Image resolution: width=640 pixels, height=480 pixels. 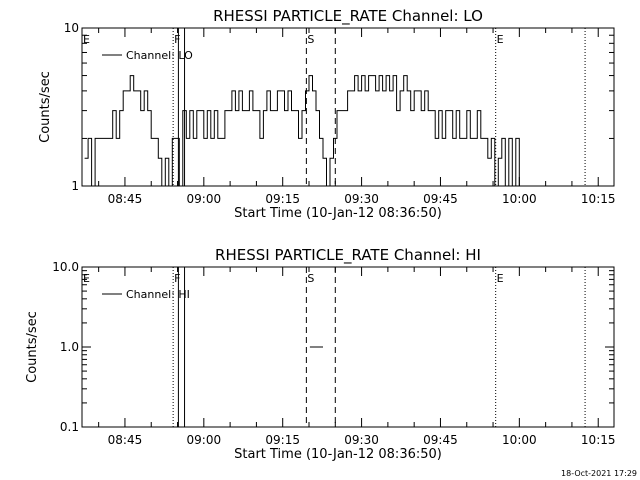 I want to click on chart-title: RHESSI PARTICLE_RATE Channel: LO, so click(x=348, y=16).